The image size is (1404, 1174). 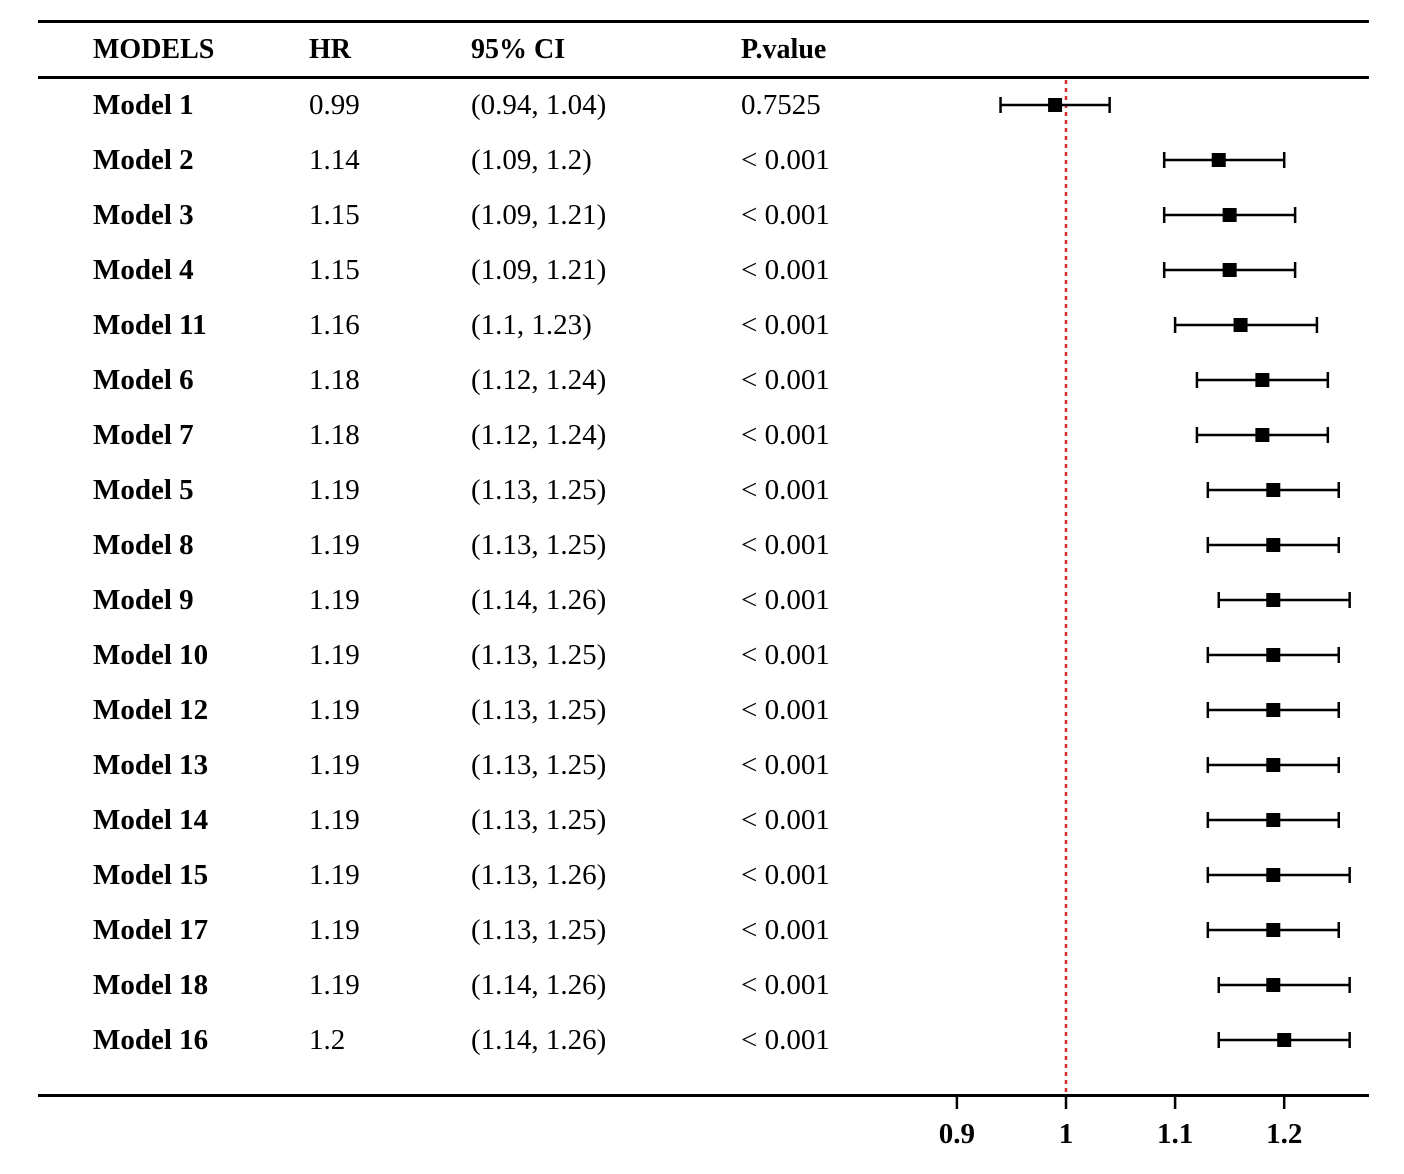 What do you see at coordinates (518, 49) in the screenshot?
I see `header-ci: 95% CI` at bounding box center [518, 49].